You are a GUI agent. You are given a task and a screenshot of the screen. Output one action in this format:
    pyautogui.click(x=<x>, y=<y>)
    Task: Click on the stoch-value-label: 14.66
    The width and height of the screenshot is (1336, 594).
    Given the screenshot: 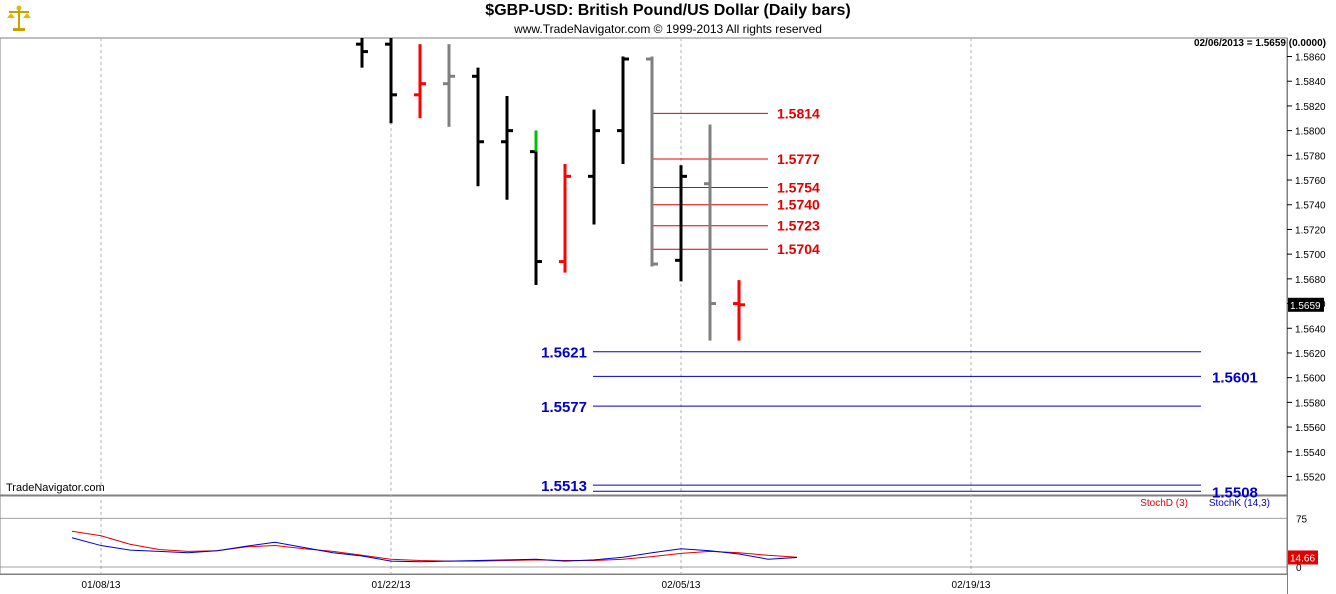 What is the action you would take?
    pyautogui.click(x=1302, y=558)
    